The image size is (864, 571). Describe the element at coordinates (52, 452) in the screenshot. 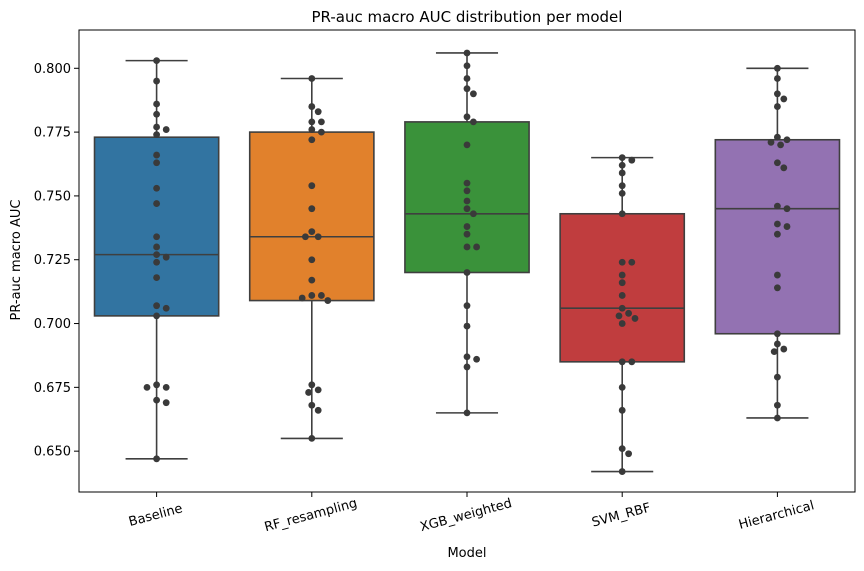

I see `y-tick-label: 0.650` at that location.